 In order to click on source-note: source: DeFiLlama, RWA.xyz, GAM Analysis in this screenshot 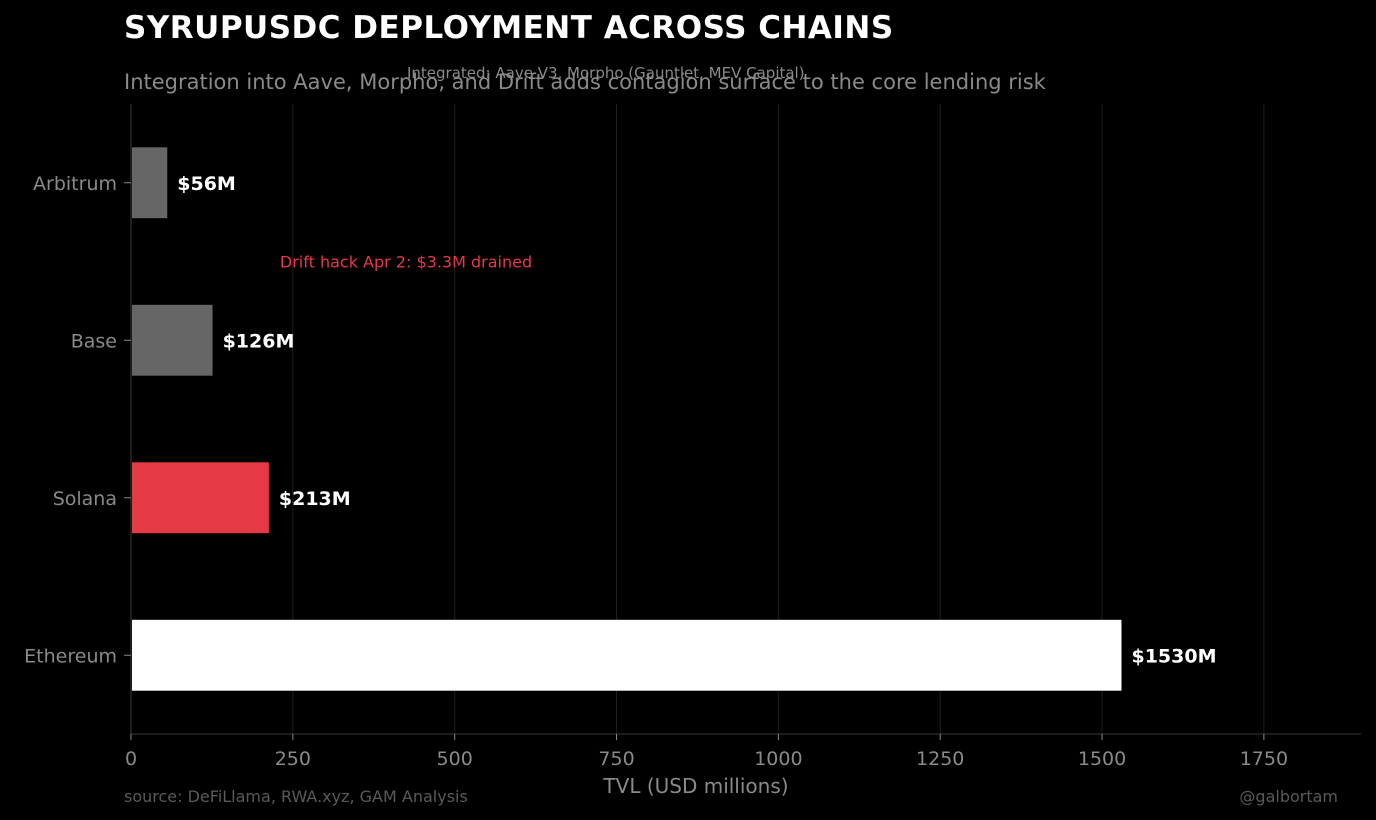, I will do `click(296, 796)`.